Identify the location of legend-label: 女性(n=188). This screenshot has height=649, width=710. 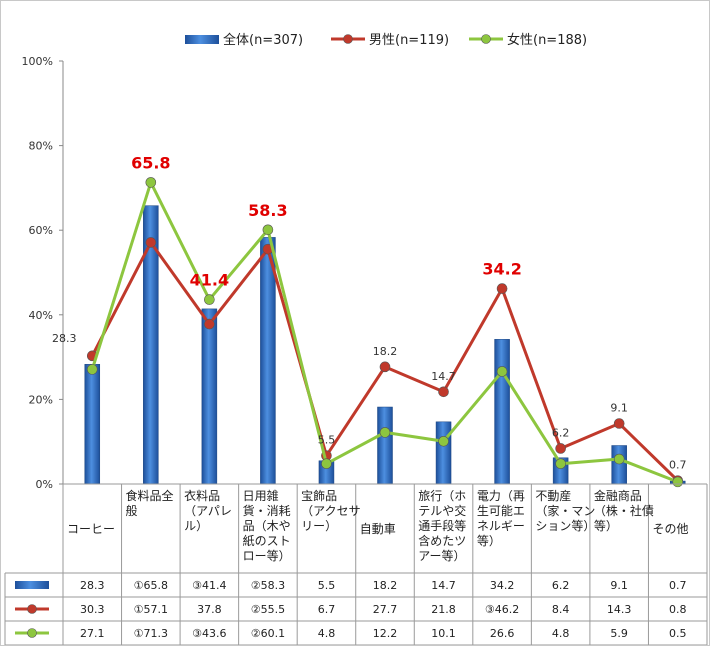
(547, 40).